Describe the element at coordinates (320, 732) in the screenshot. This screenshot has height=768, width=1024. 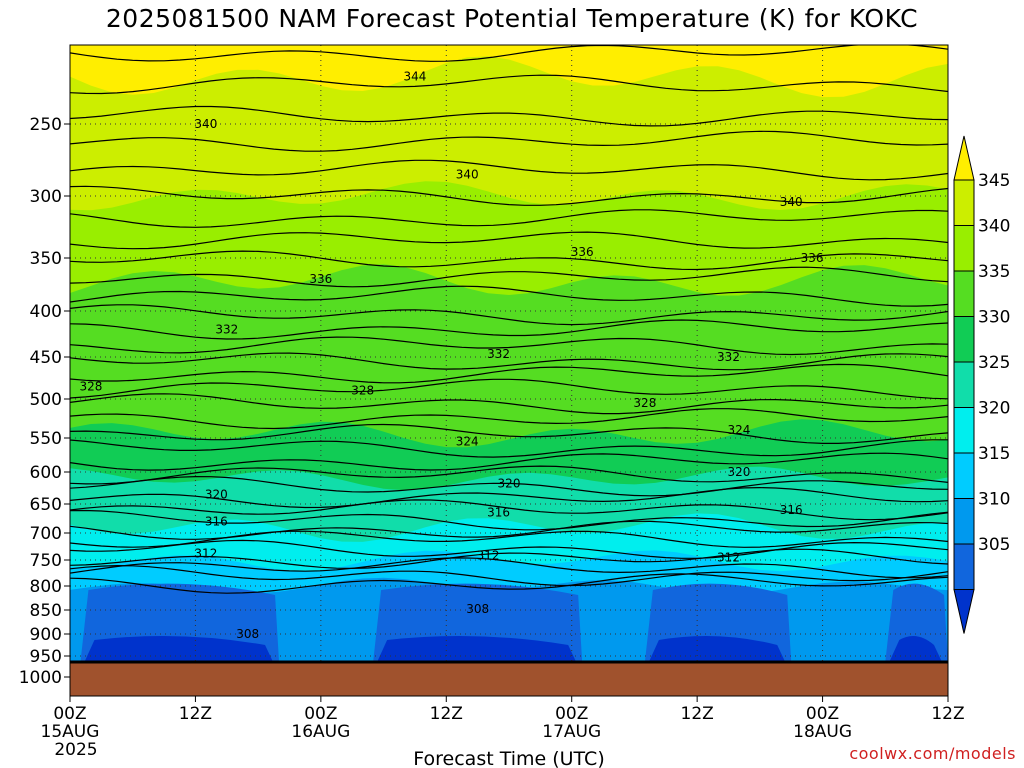
I see `x-tick-date: 16AUG` at that location.